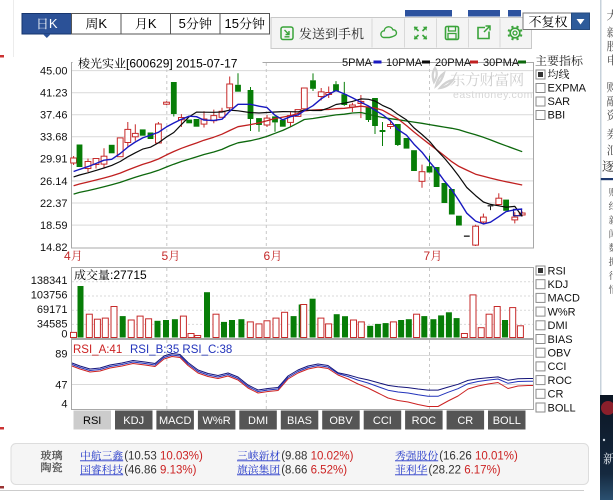 This screenshot has width=613, height=500. I want to click on svg-text: SAR, so click(559, 102).